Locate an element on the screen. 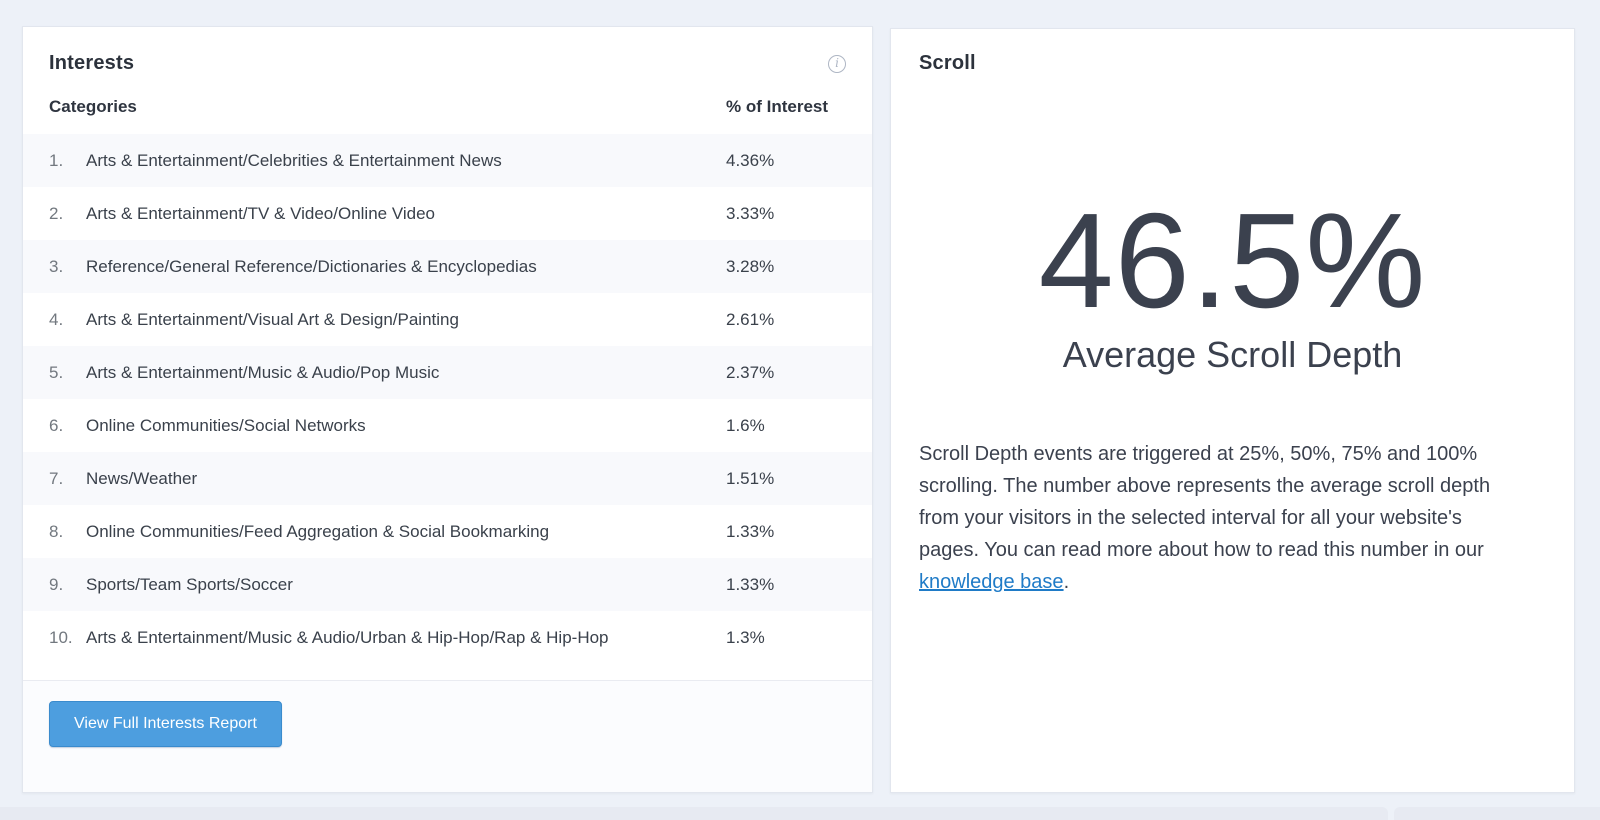  column-header-percent: % of Interest is located at coordinates (777, 106).